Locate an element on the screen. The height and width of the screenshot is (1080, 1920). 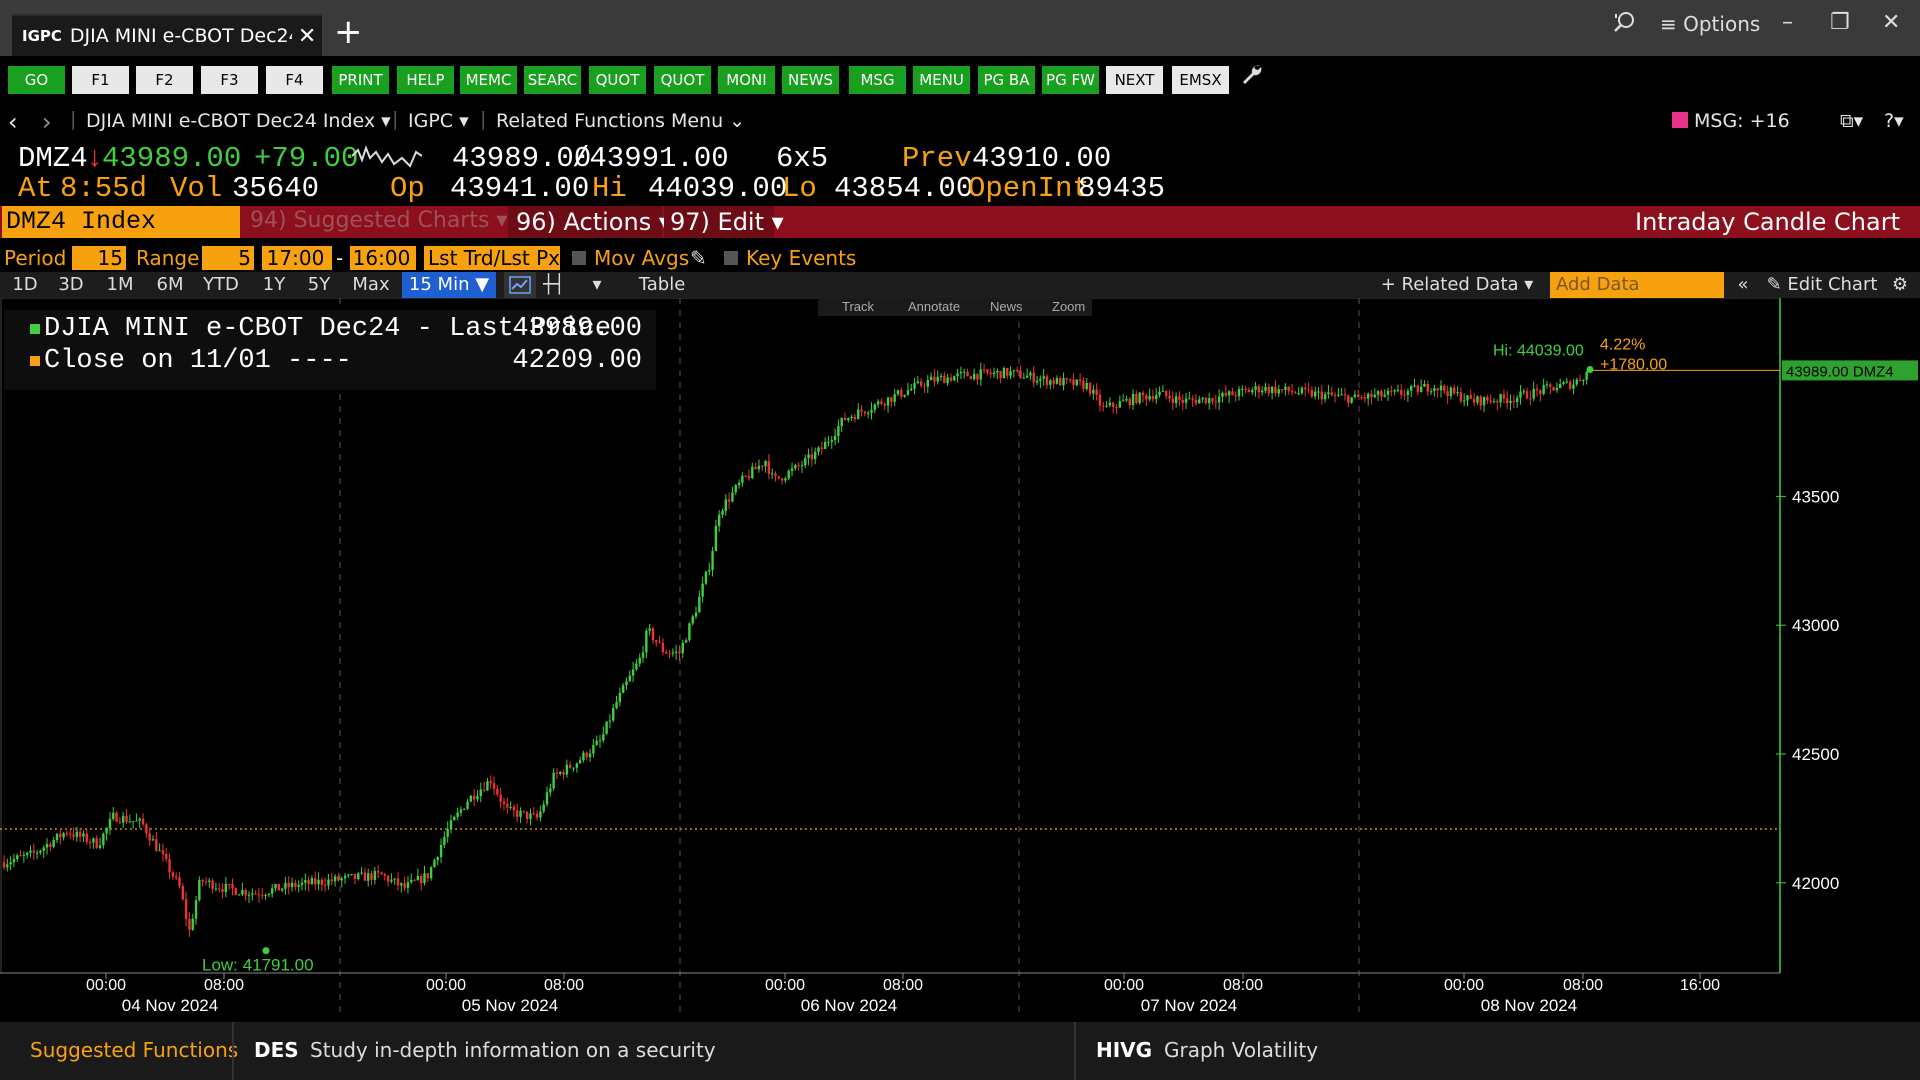
back-arrow-icon: ‹ is located at coordinates (13, 122).